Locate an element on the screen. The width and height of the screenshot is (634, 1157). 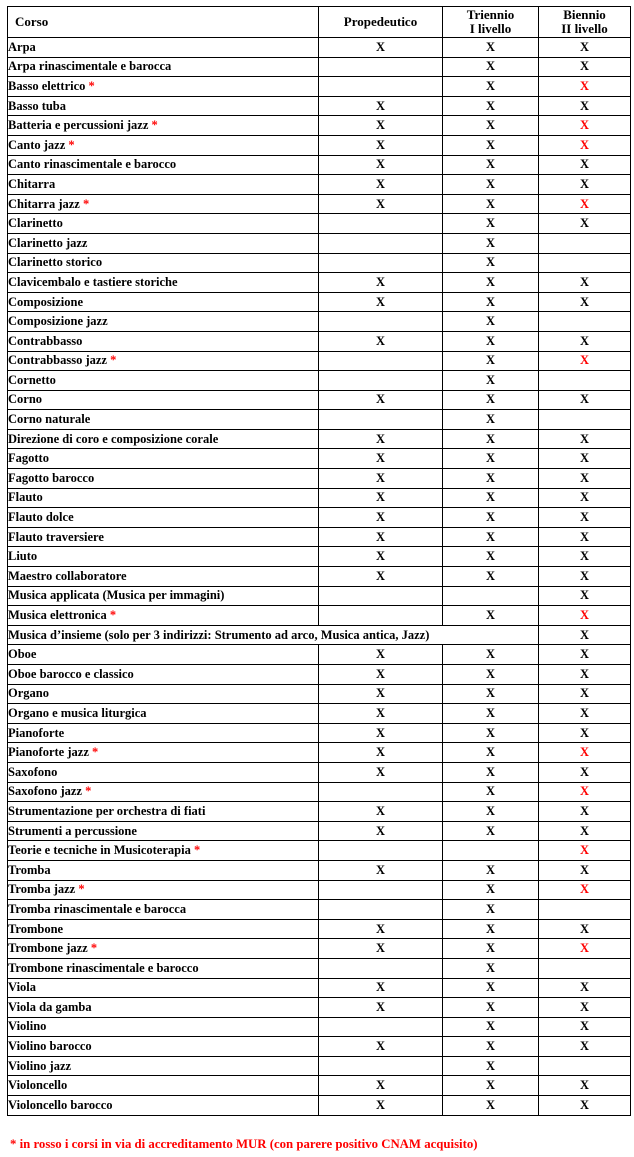
table-row: Pianoforte X X X is located at coordinates (319, 733).